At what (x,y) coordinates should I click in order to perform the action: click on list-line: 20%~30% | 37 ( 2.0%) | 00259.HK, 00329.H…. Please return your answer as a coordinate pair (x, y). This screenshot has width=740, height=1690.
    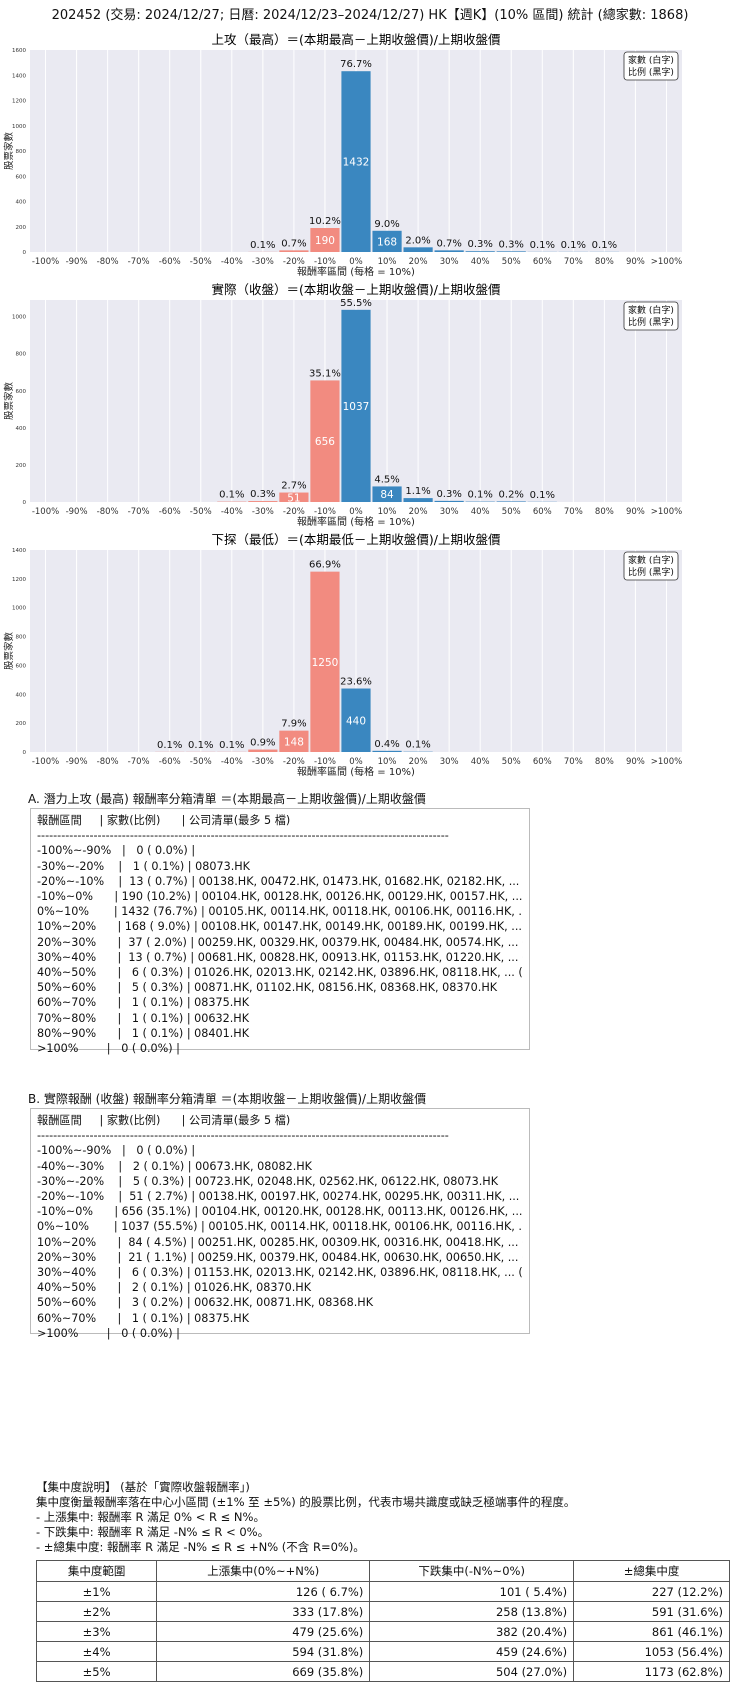
    Looking at the image, I should click on (280, 942).